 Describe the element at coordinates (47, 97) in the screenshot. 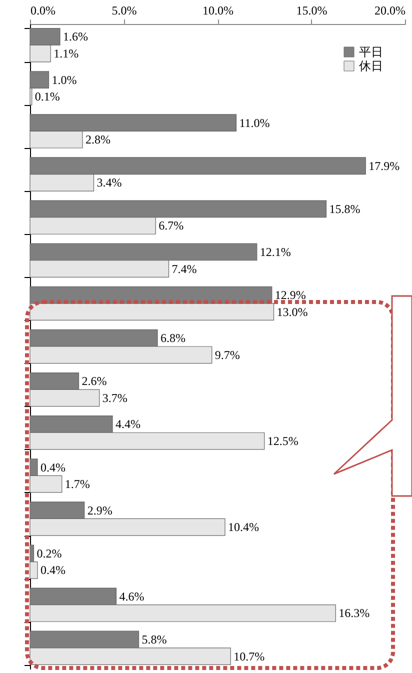

I see `data-label: 0.1%` at that location.